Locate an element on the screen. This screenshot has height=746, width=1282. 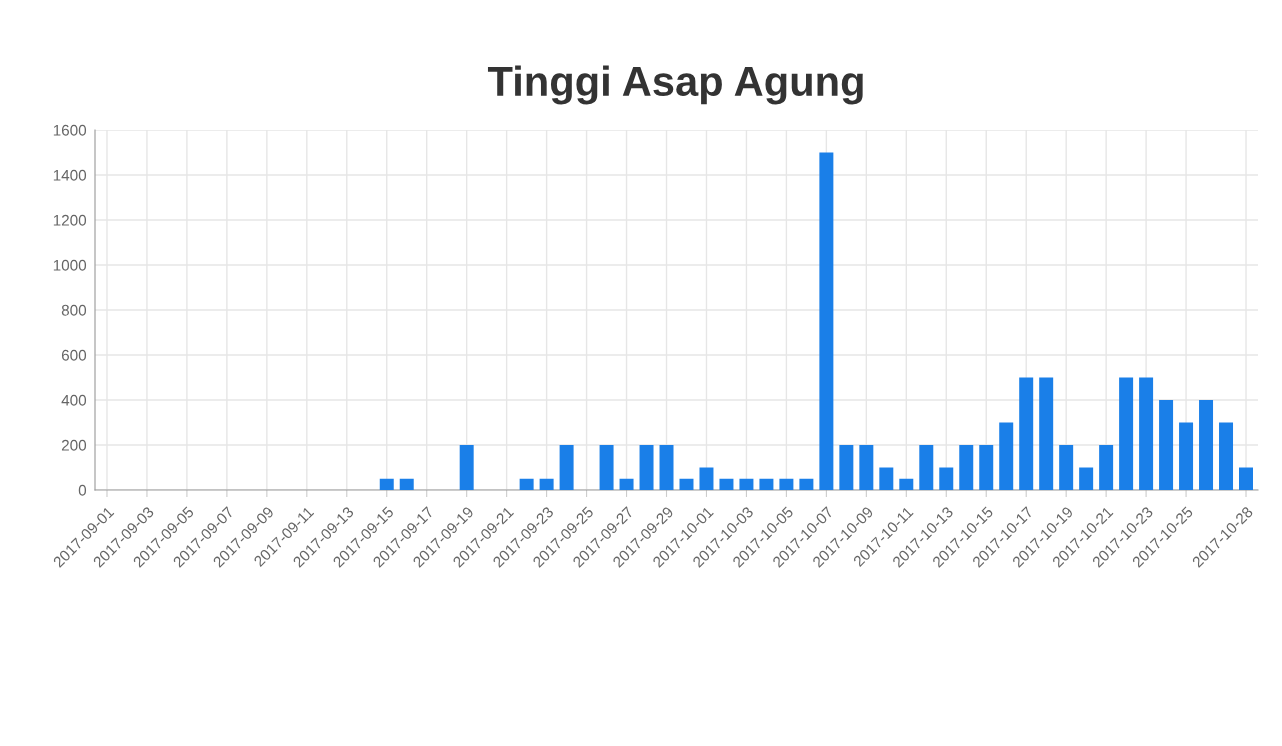
y-tick-label: 600 is located at coordinates (74, 355).